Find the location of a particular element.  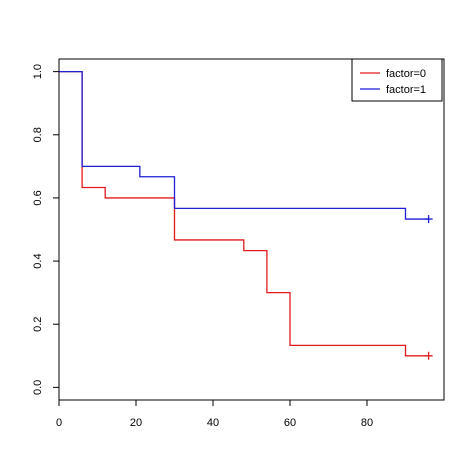

y-tick-label-5: 1.0 is located at coordinates (38, 71).